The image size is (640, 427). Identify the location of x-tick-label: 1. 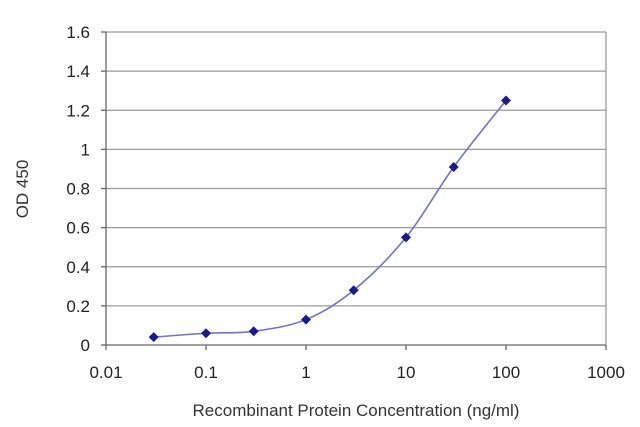
(305, 372).